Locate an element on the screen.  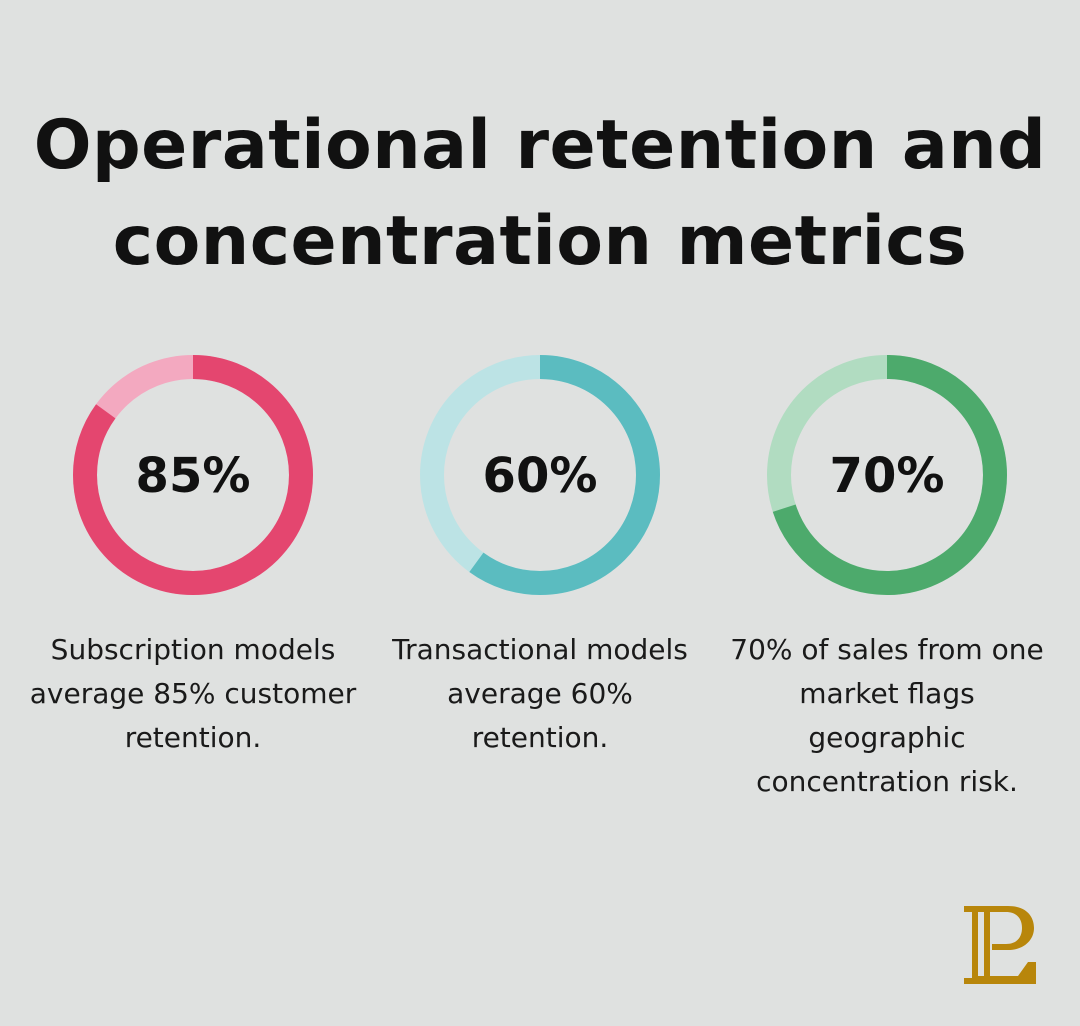
donut-value-label: 60% is located at coordinates (540, 476).